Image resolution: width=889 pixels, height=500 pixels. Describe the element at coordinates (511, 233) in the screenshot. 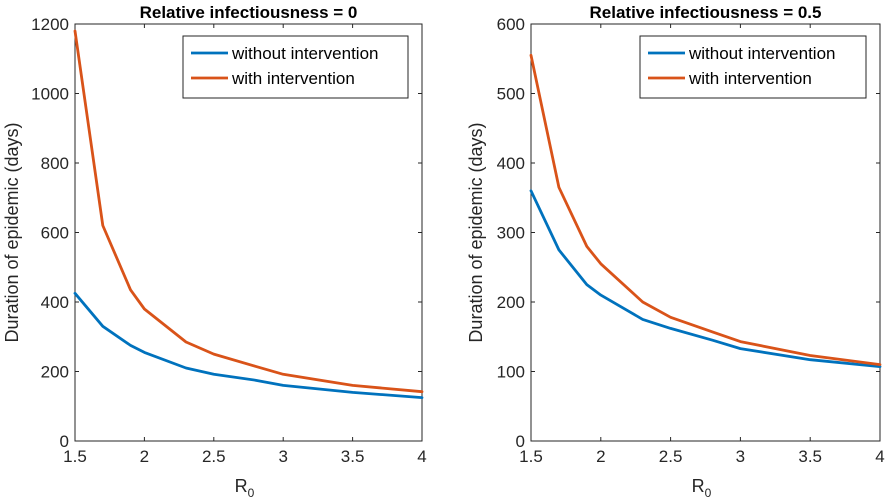

I see `y-tick-label: 300` at that location.